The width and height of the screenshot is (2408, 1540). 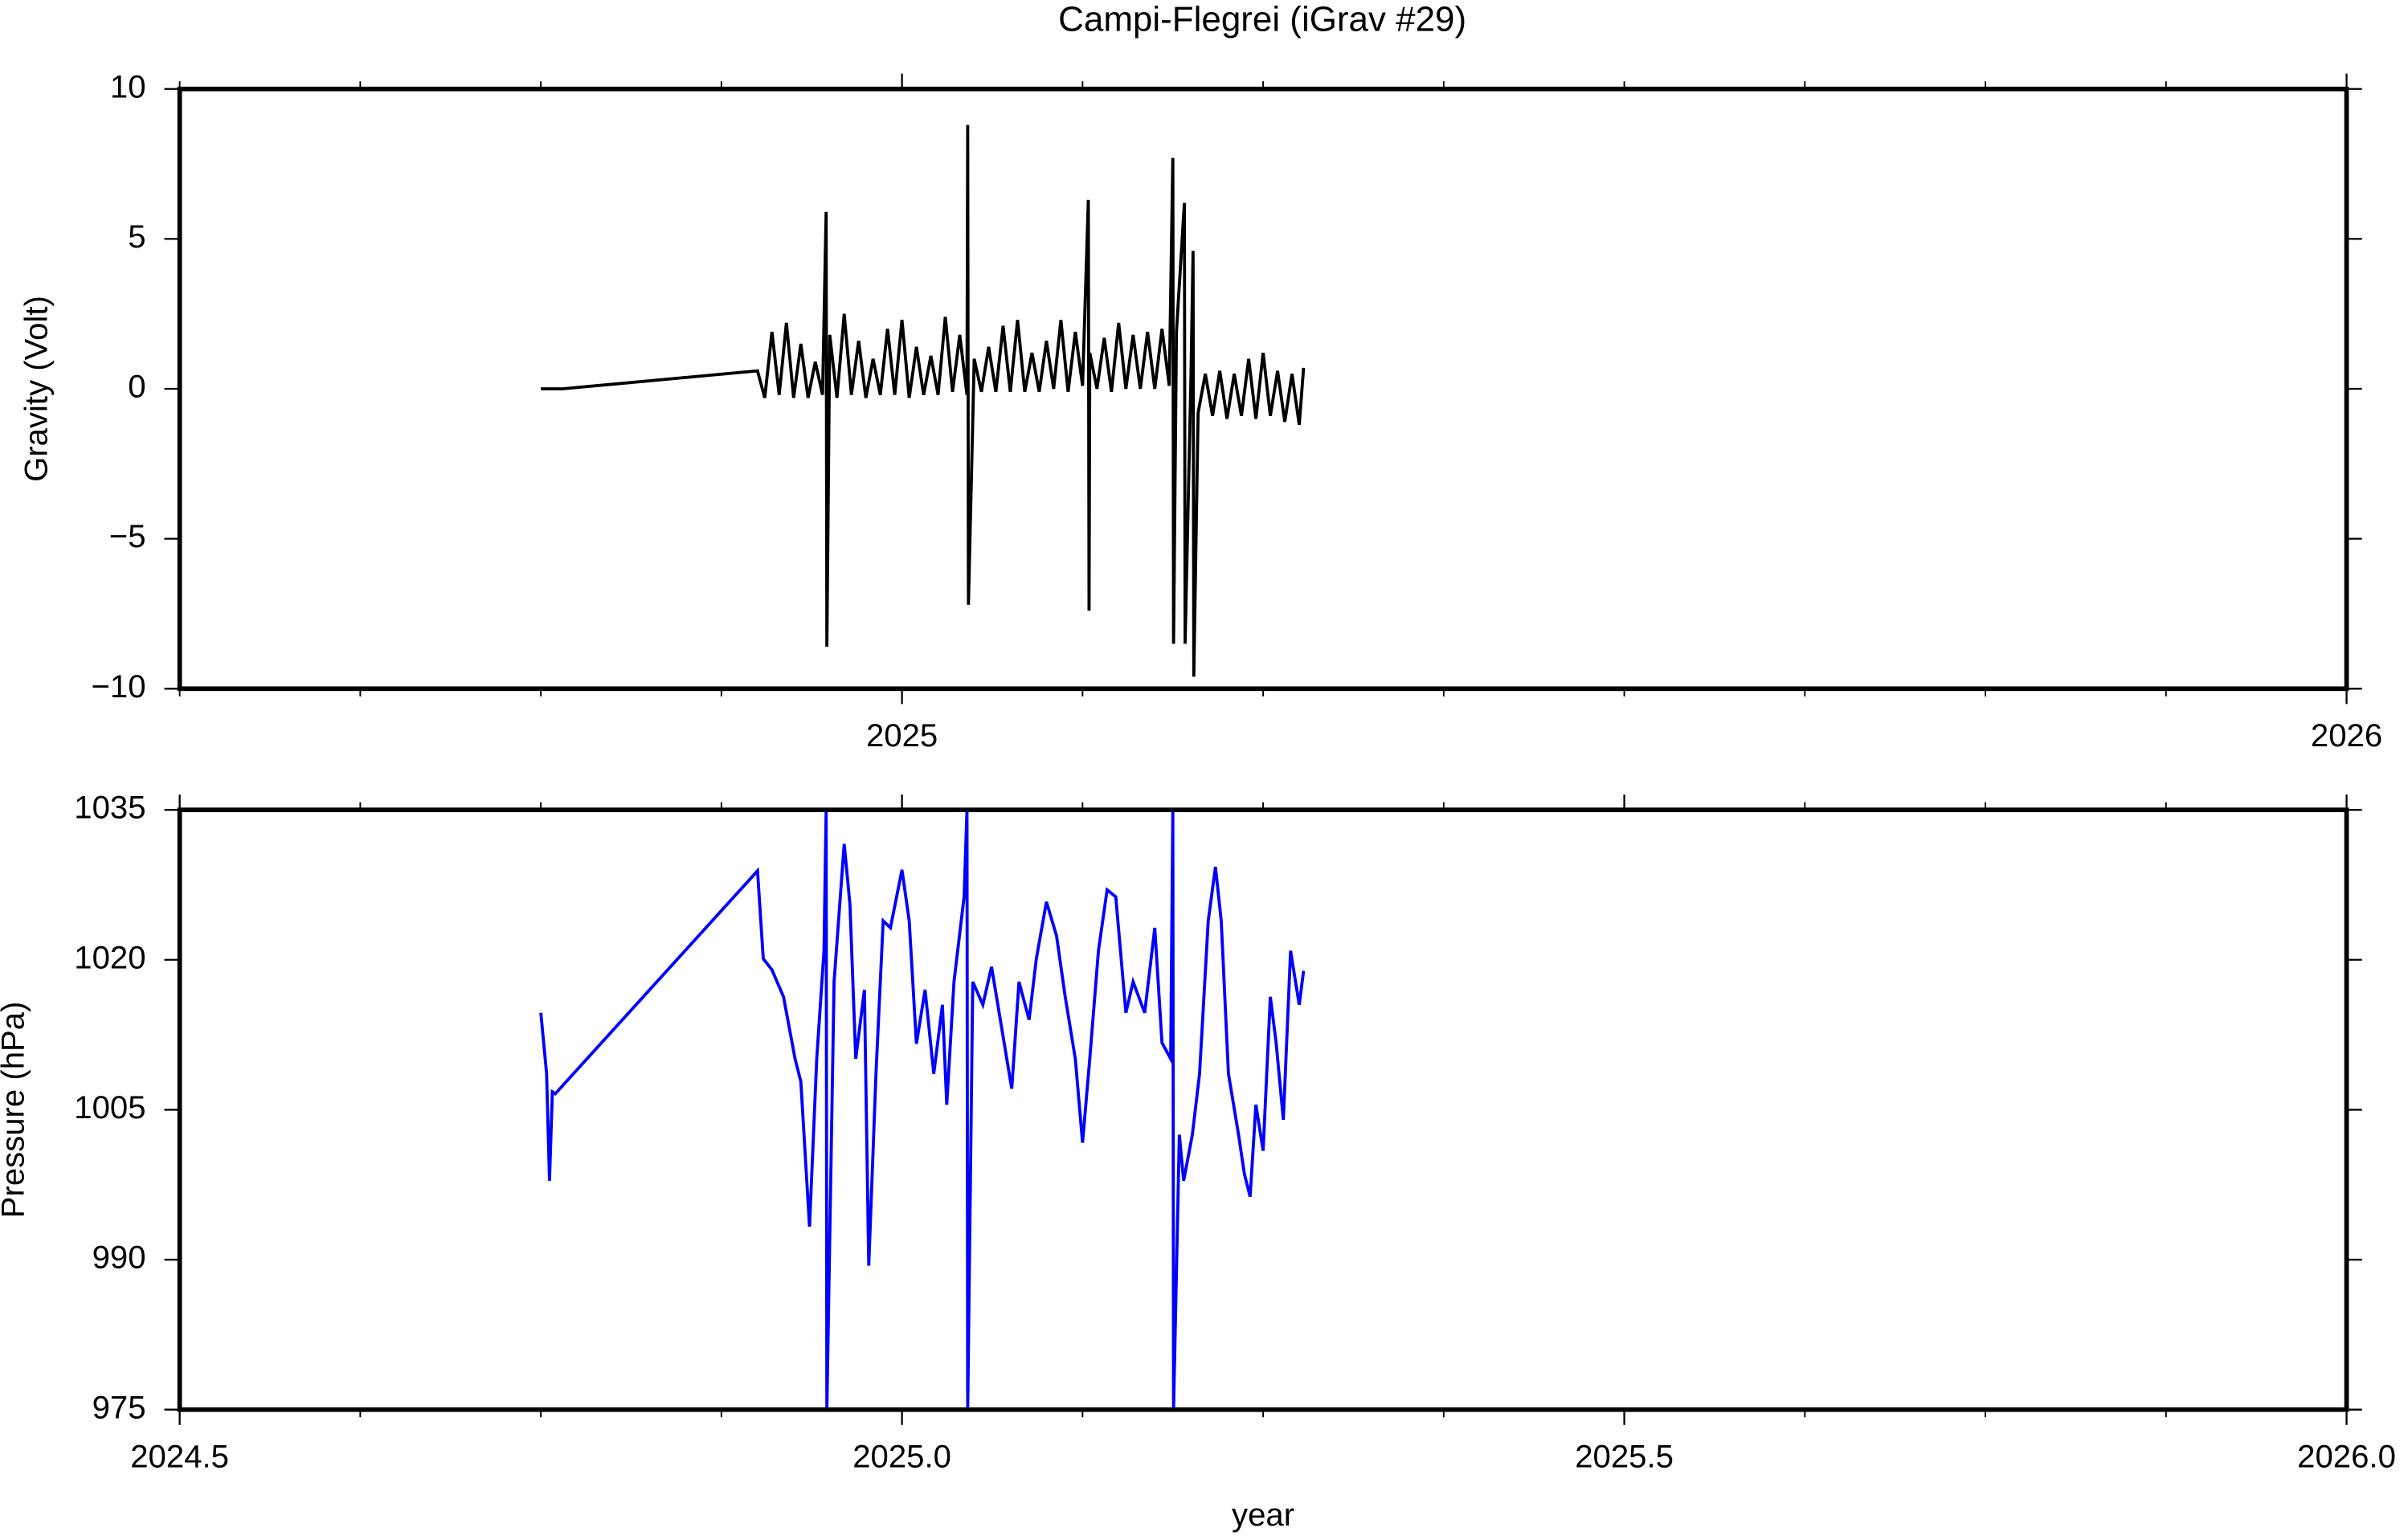 What do you see at coordinates (36, 389) in the screenshot?
I see `y-axis-label: Gravity (Volt)` at bounding box center [36, 389].